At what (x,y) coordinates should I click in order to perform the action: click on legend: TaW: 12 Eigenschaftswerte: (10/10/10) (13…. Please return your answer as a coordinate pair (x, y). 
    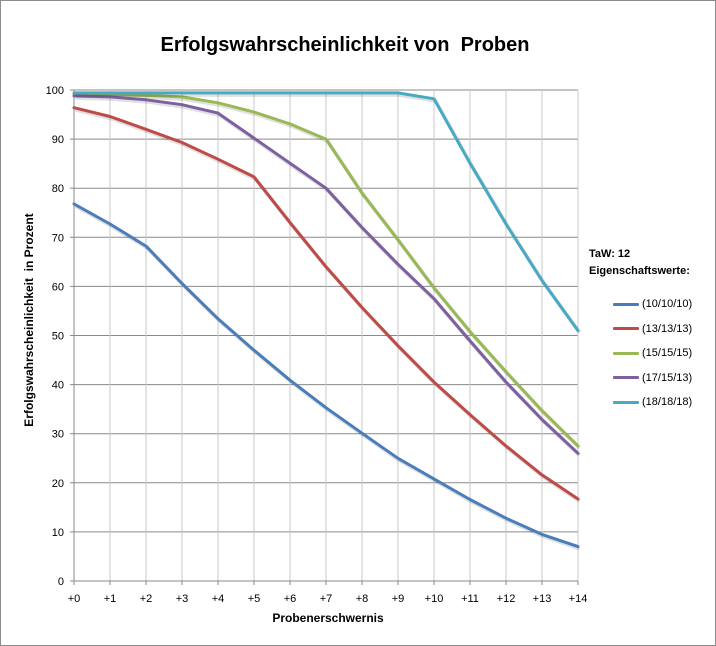
    Looking at the image, I should click on (651, 330).